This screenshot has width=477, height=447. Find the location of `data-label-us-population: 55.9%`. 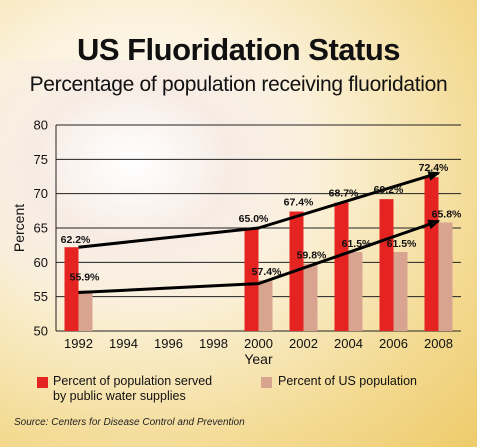

data-label-us-population: 55.9% is located at coordinates (85, 277).